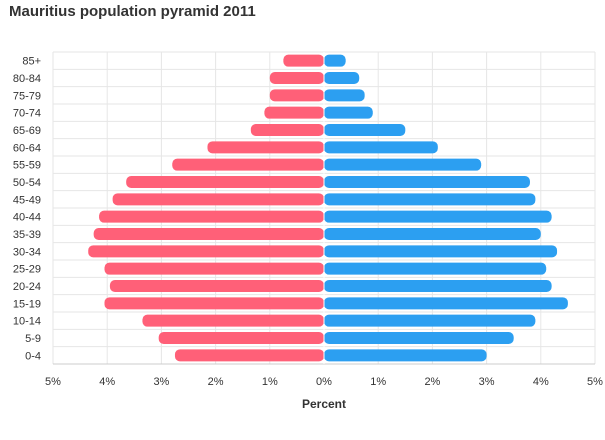  Describe the element at coordinates (27, 252) in the screenshot. I see `y-tick-label: 30-34` at that location.